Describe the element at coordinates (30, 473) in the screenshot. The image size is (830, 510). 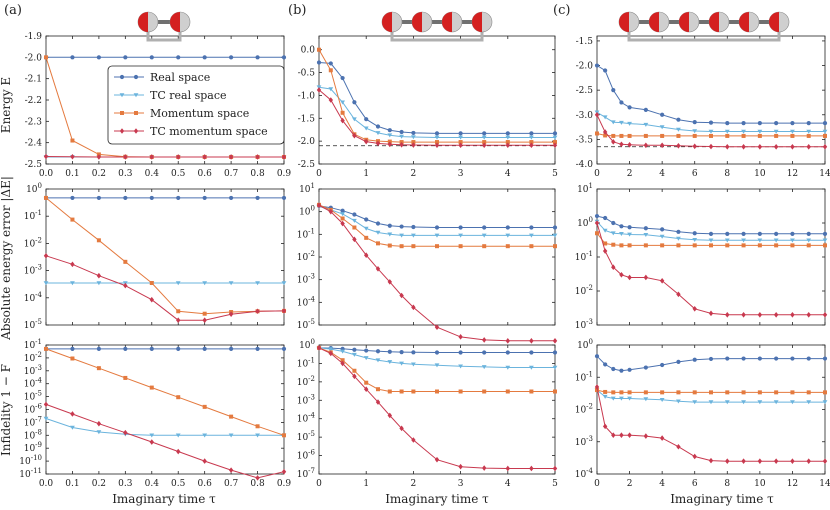
I see `y-tick-label: 10⁻¹¹` at that location.